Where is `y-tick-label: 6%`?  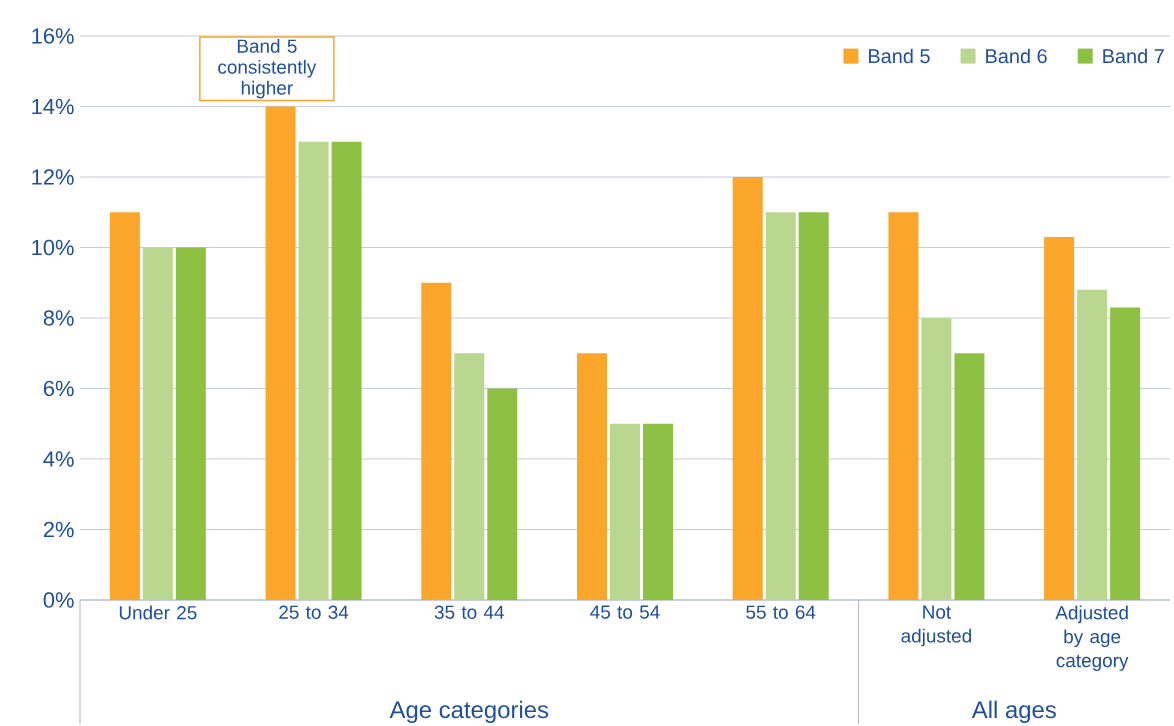
y-tick-label: 6% is located at coordinates (58, 388).